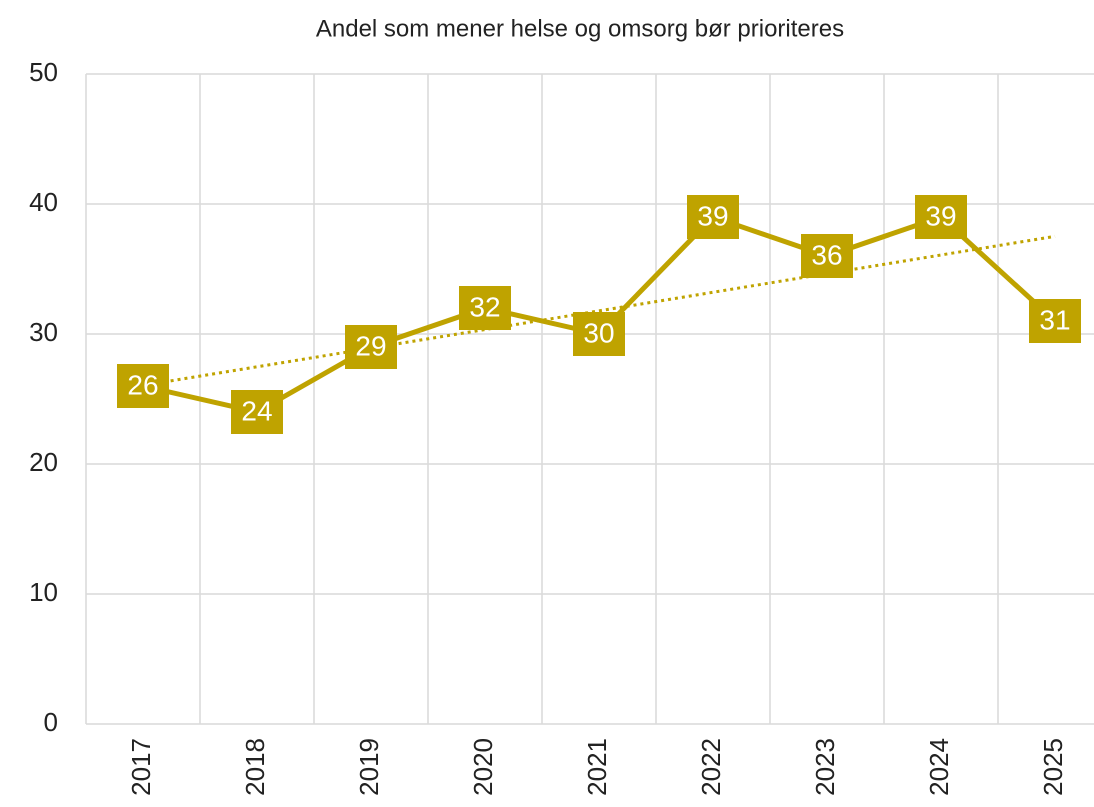 This screenshot has height=807, width=1094. I want to click on y-tick-label: 30, so click(43, 332).